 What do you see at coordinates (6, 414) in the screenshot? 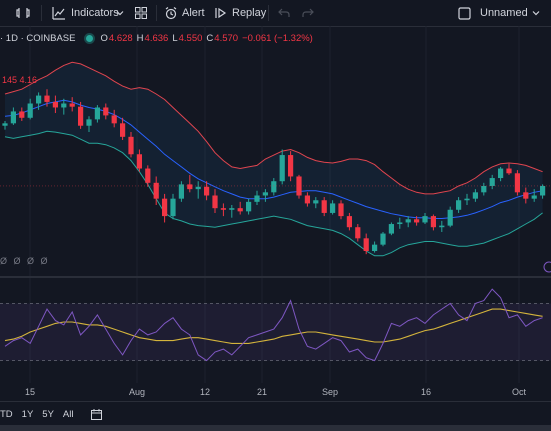
I see `range-ytd: TD` at bounding box center [6, 414].